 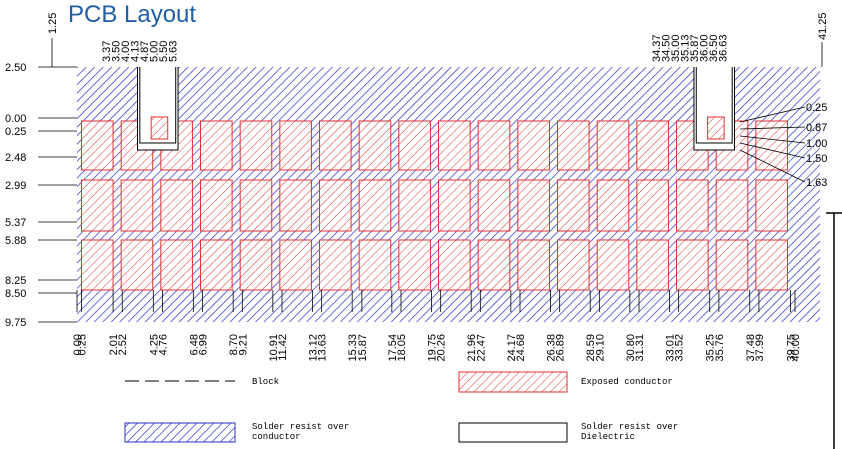 I want to click on dimension-label: 33.52, so click(x=680, y=348).